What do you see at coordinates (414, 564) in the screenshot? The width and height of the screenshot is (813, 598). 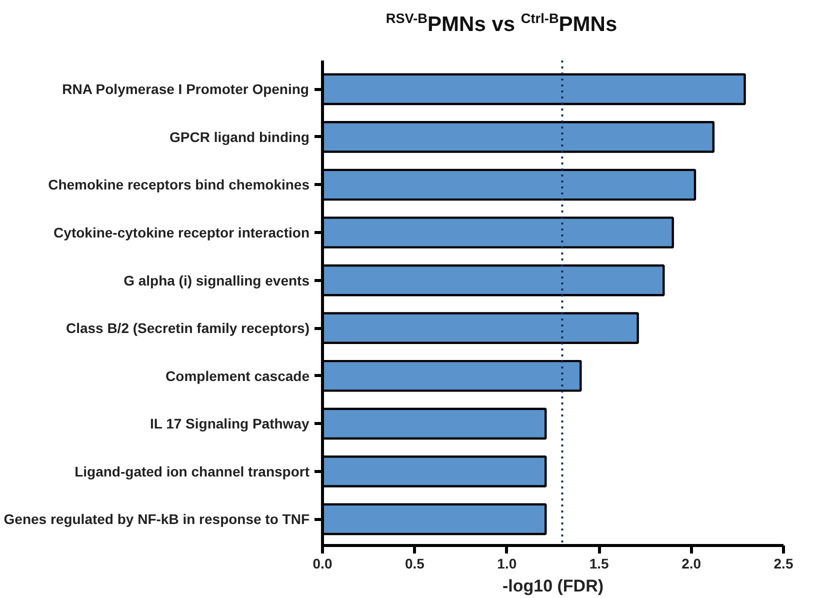 I see `x-tick-label: 0.5` at bounding box center [414, 564].